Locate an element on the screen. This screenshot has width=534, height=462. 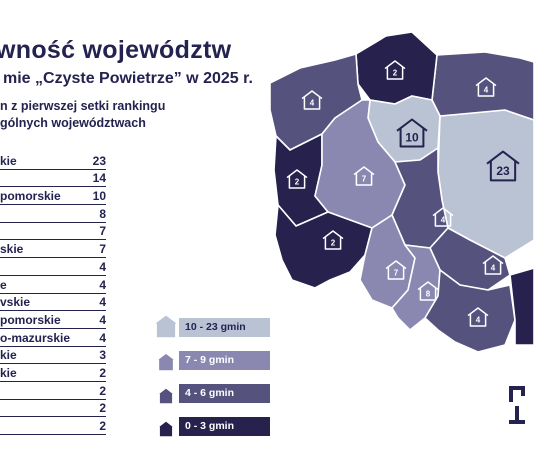
region-dolnoslaskie is located at coordinates (323, 246).